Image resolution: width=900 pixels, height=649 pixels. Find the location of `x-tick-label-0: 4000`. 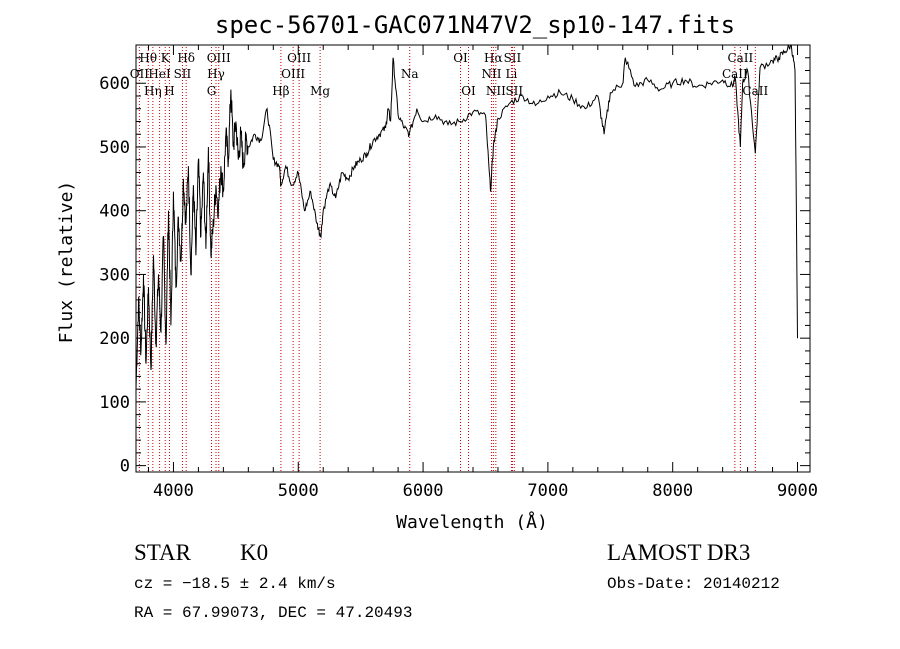

x-tick-label-0: 4000 is located at coordinates (173, 491).